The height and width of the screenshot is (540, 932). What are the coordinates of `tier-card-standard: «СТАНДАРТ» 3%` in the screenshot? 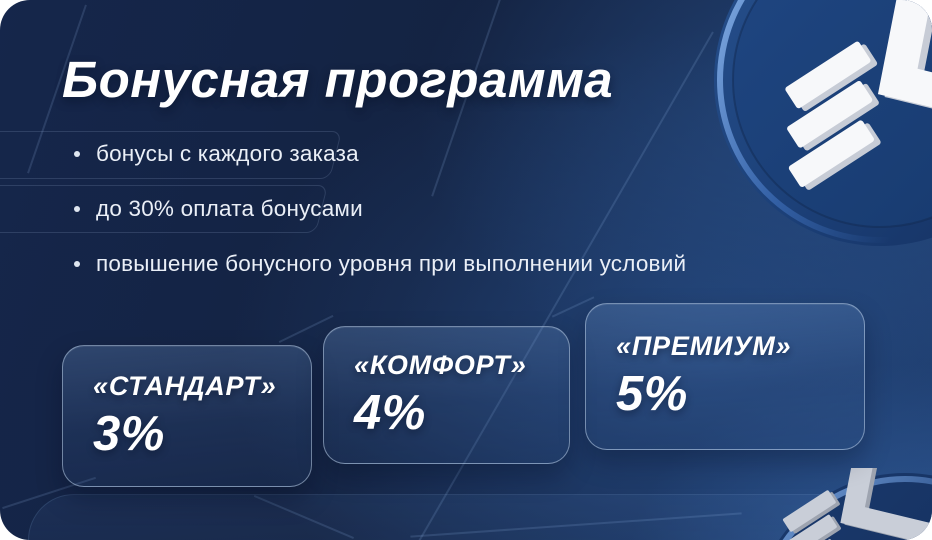 It's located at (187, 416).